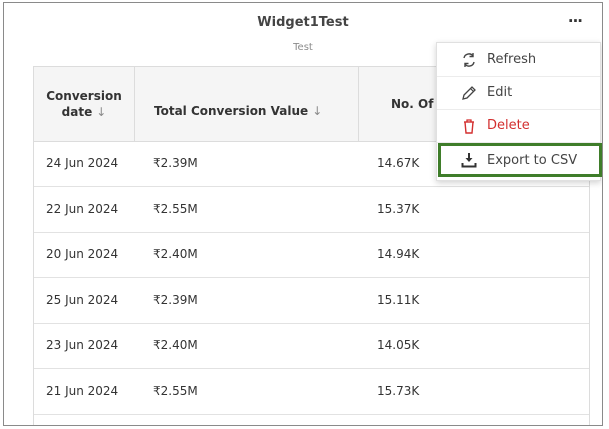  I want to click on column-header-total-conversion-value: Total Conversion Value ↓, so click(247, 104).